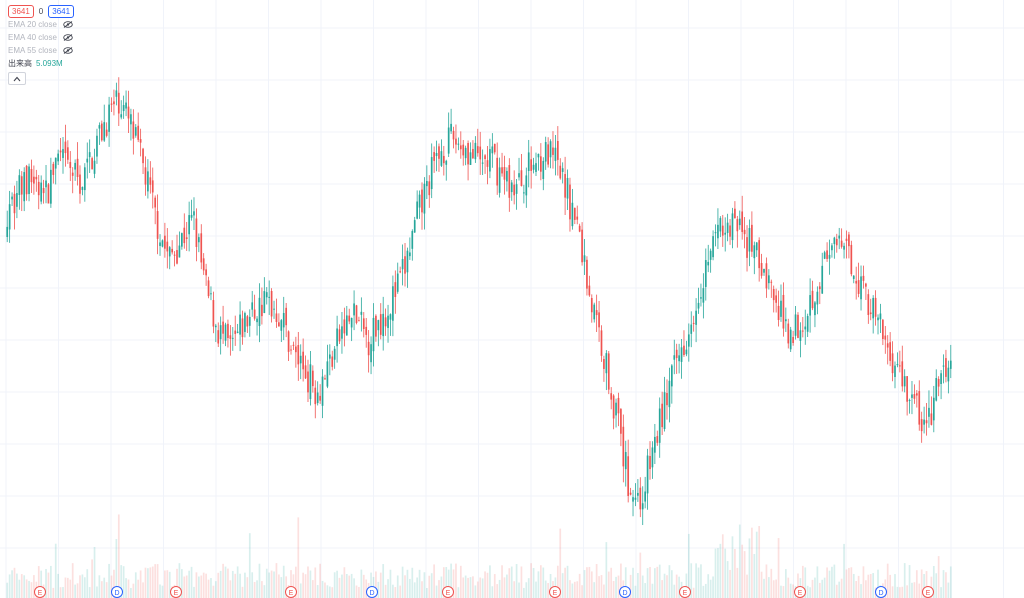 The image size is (1024, 598). What do you see at coordinates (21, 11) in the screenshot?
I see `price-left-box: 3641` at bounding box center [21, 11].